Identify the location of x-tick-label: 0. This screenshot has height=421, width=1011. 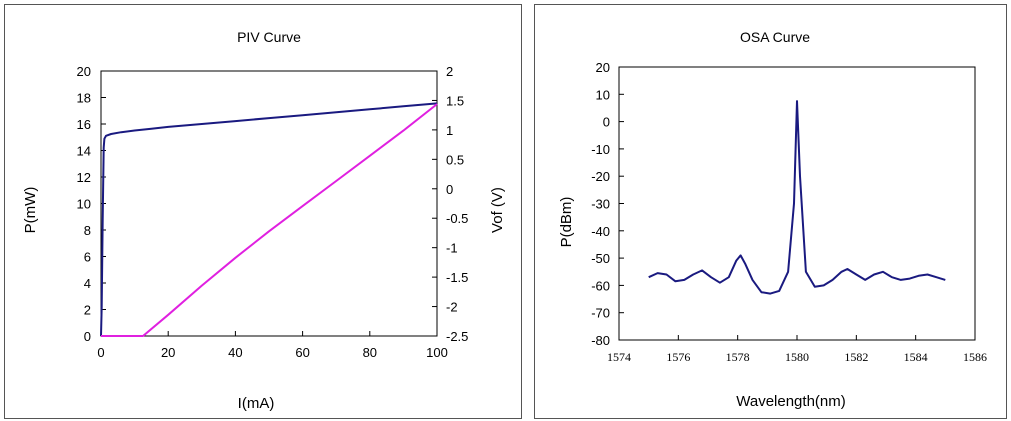
(100, 352).